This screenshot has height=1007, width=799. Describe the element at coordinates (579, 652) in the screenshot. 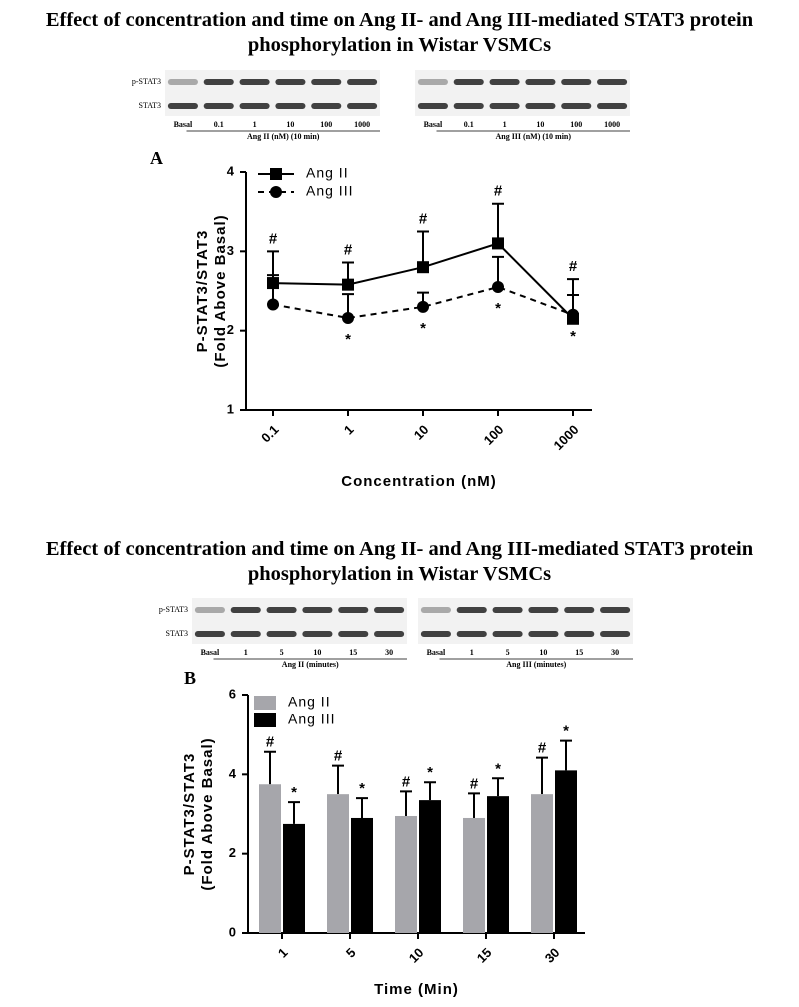

I see `lane-label: 15` at that location.